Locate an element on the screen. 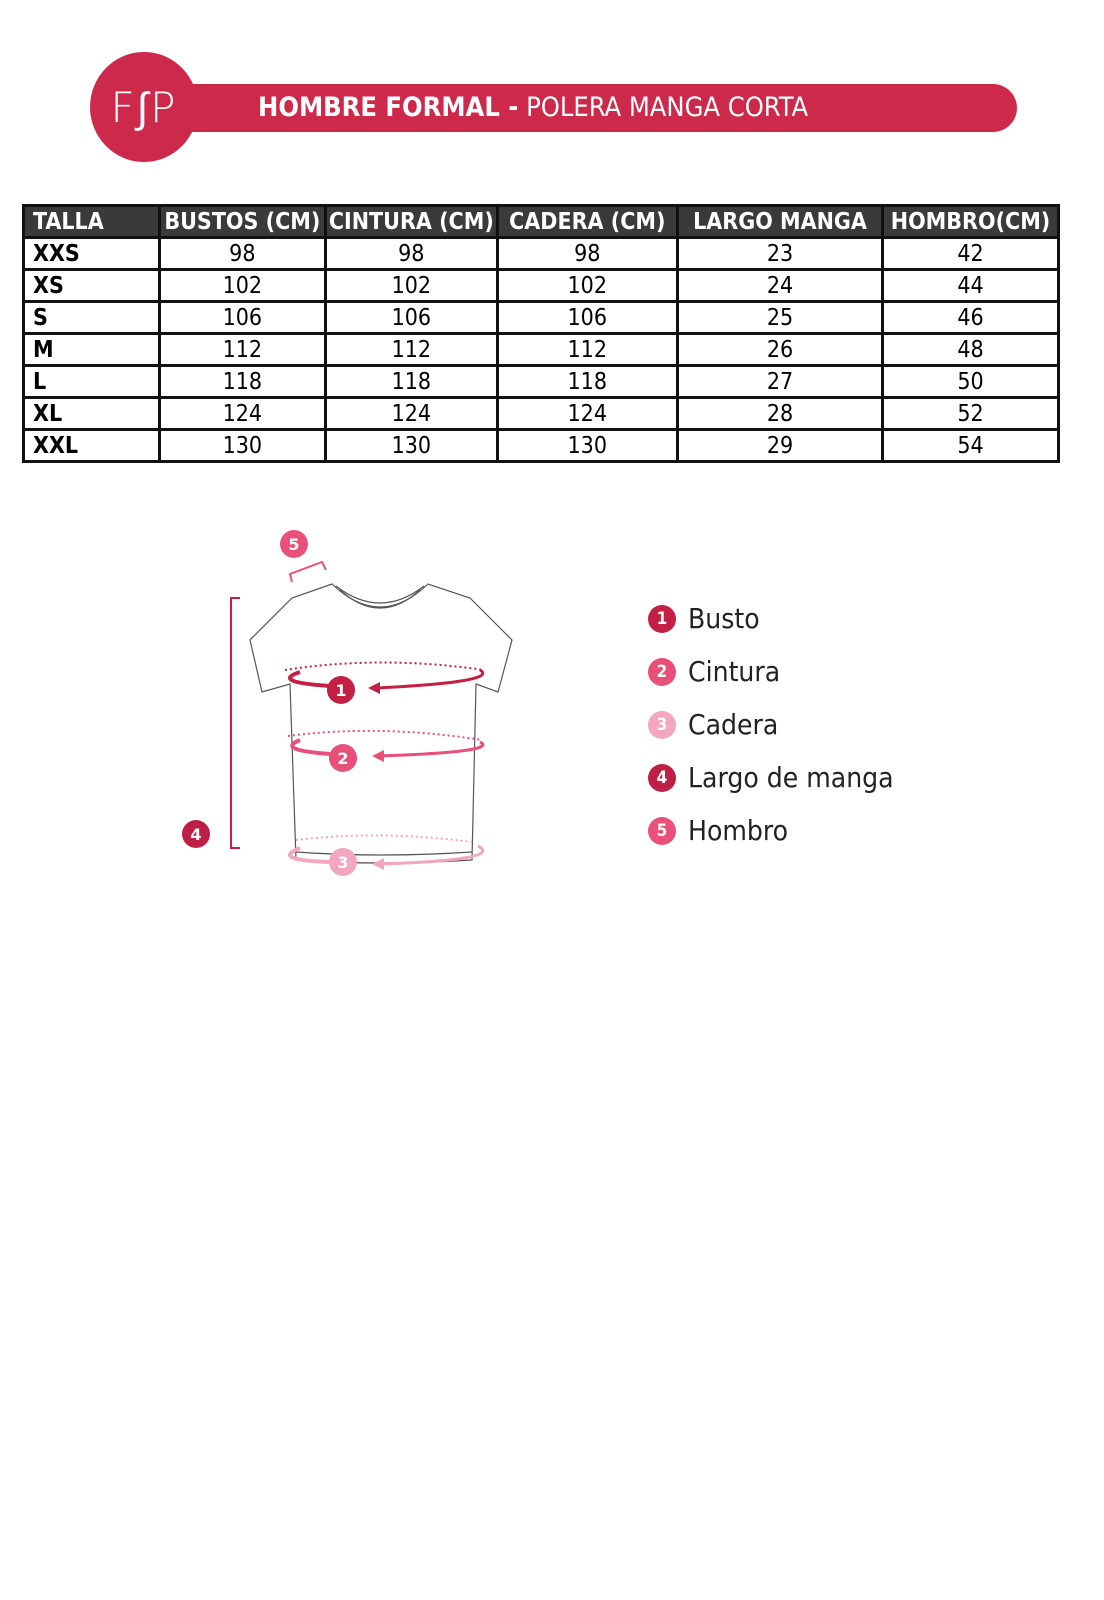 This screenshot has width=1104, height=1600. marker-2-label: 2 is located at coordinates (342, 758).